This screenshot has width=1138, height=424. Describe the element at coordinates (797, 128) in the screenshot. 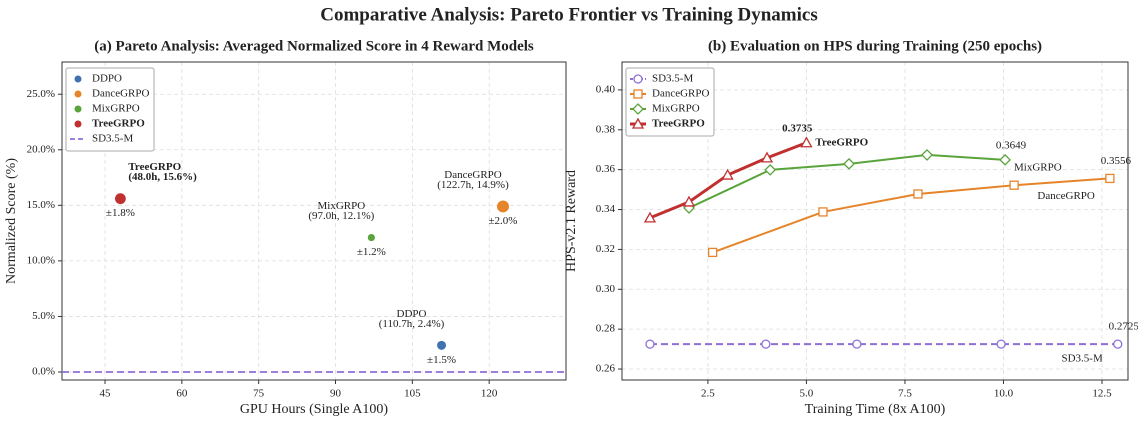

I see `end-value-label: 0.3735` at that location.